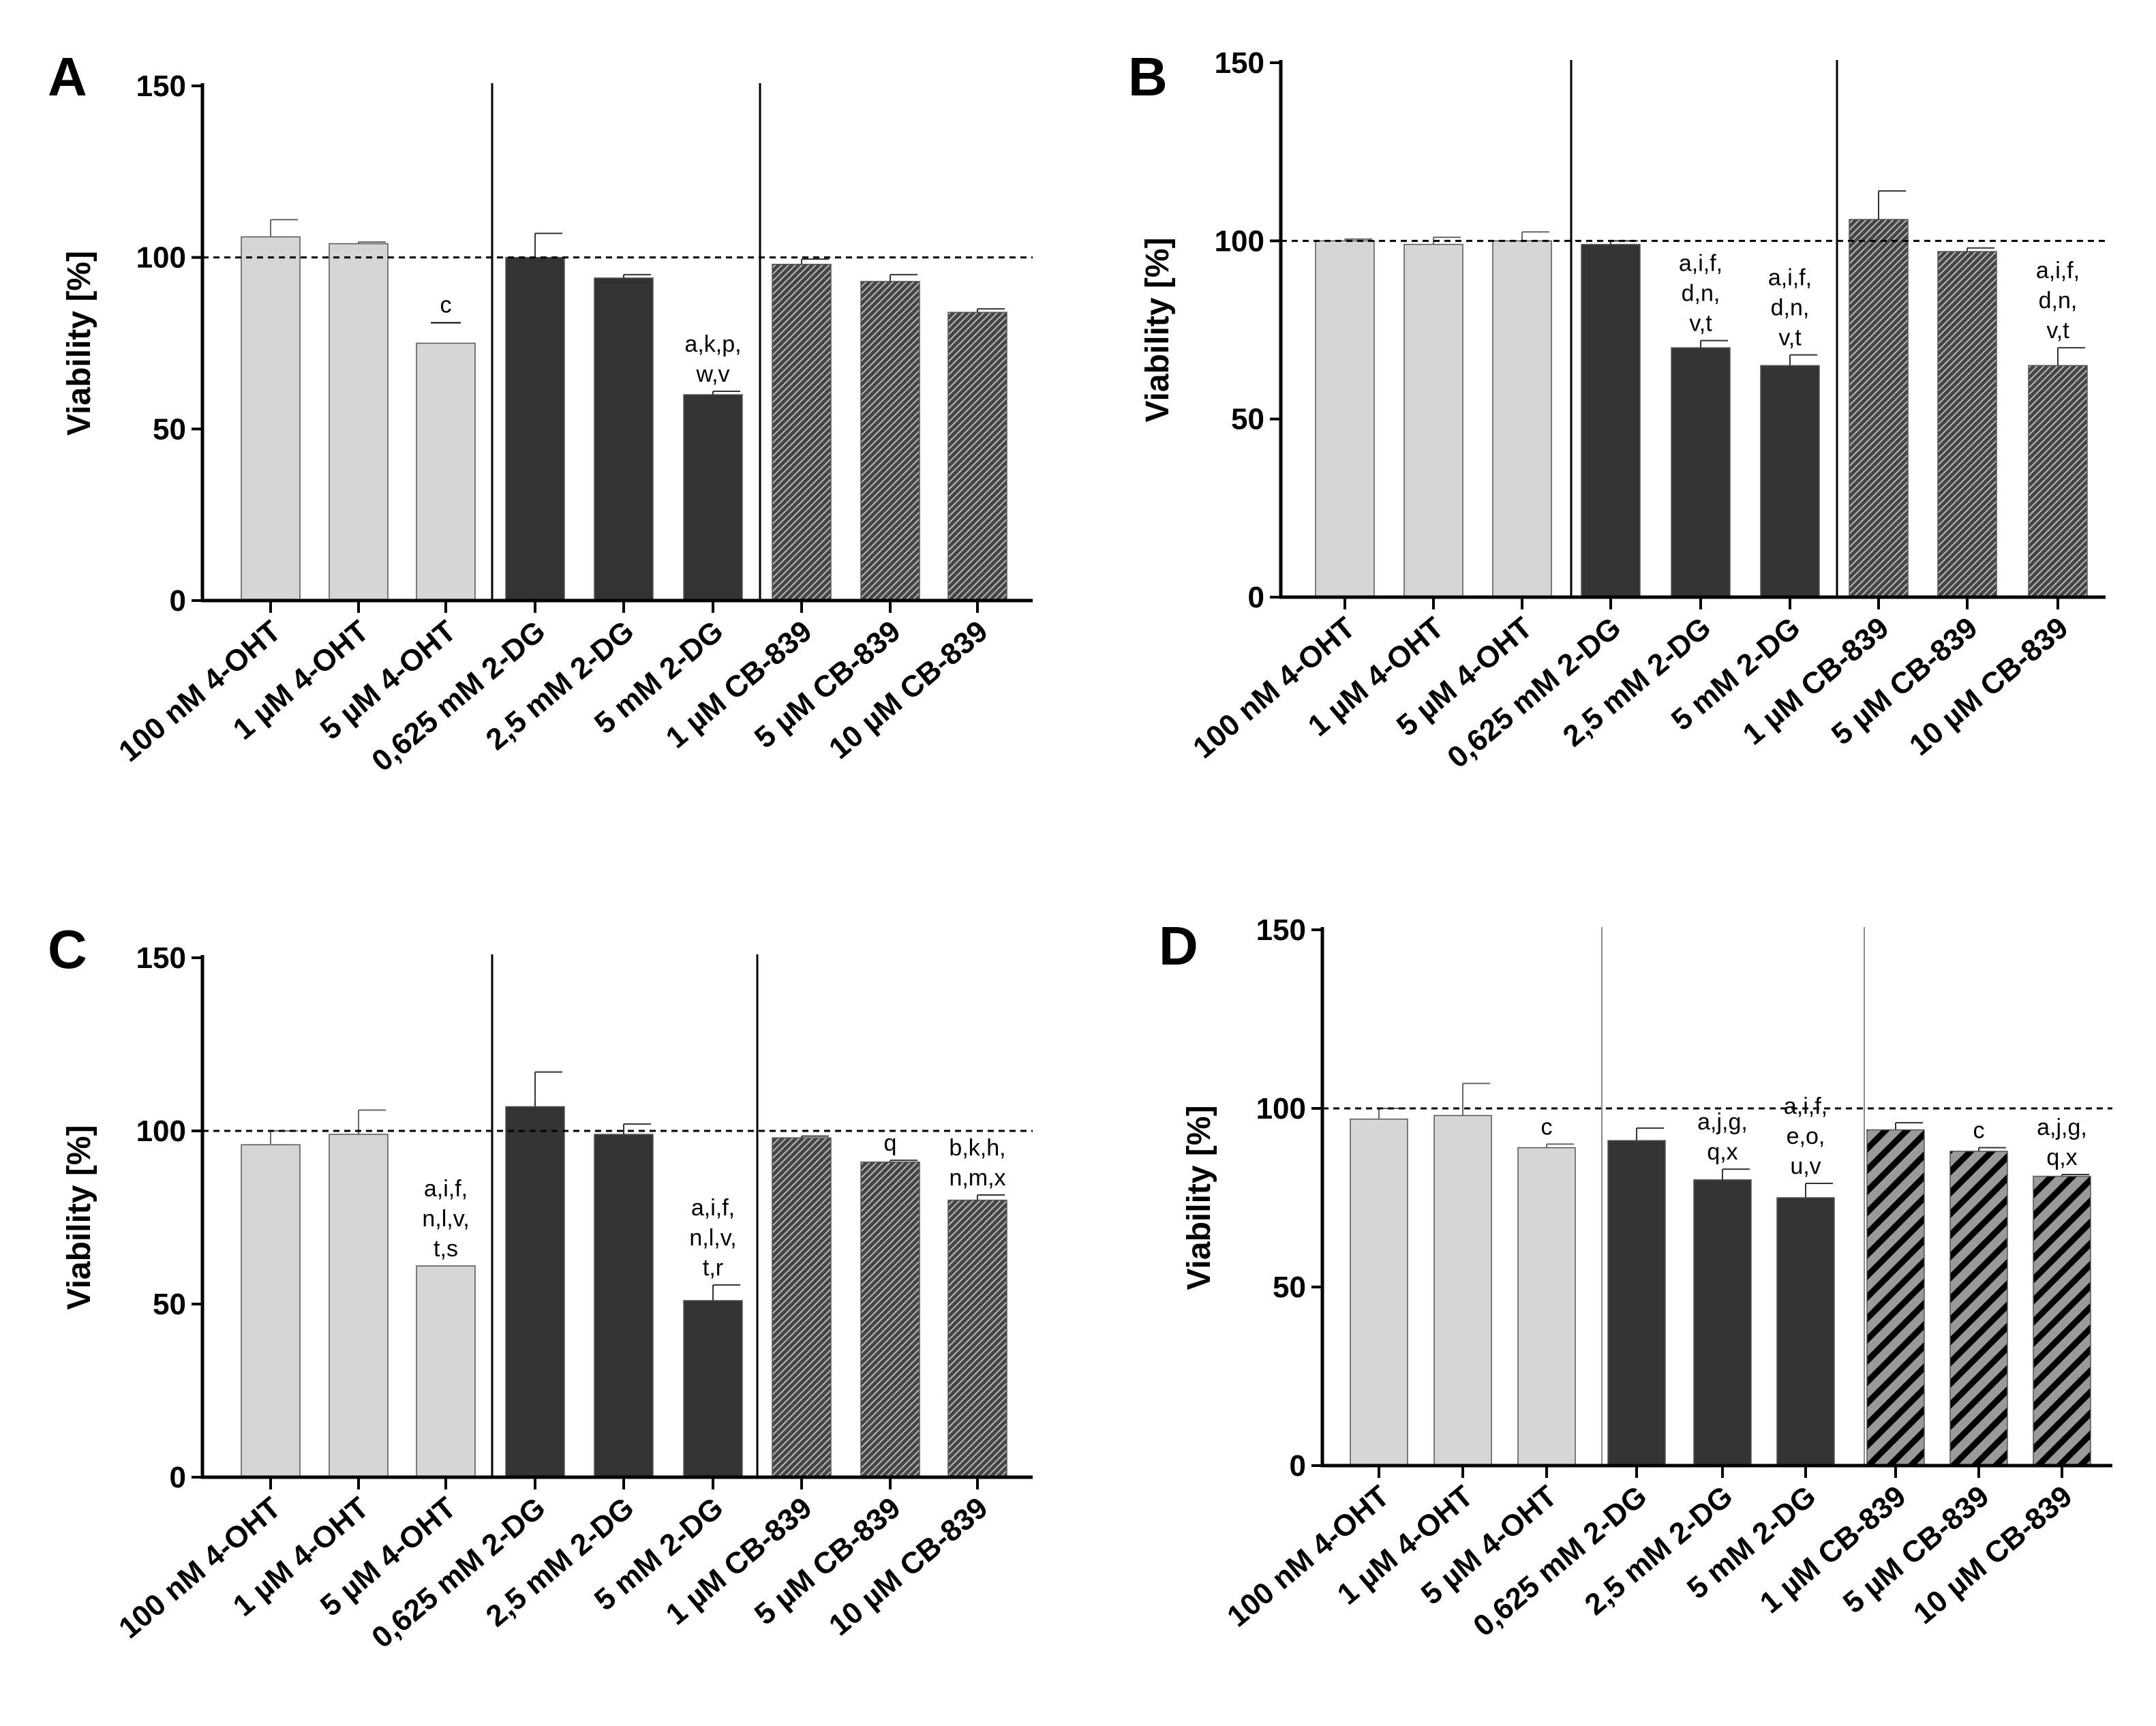 Image resolution: width=2156 pixels, height=1726 pixels. What do you see at coordinates (1806, 1136) in the screenshot?
I see `significance-label: e,o,` at bounding box center [1806, 1136].